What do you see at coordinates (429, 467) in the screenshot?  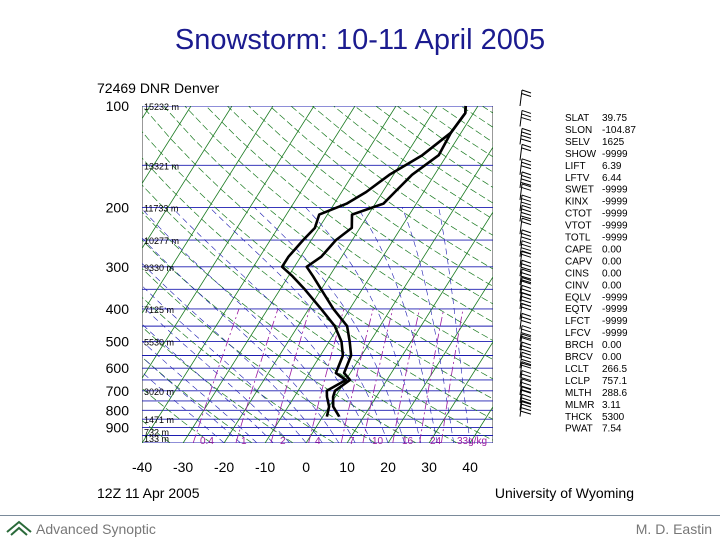 I see `temperature-tick-label: 30` at bounding box center [429, 467].